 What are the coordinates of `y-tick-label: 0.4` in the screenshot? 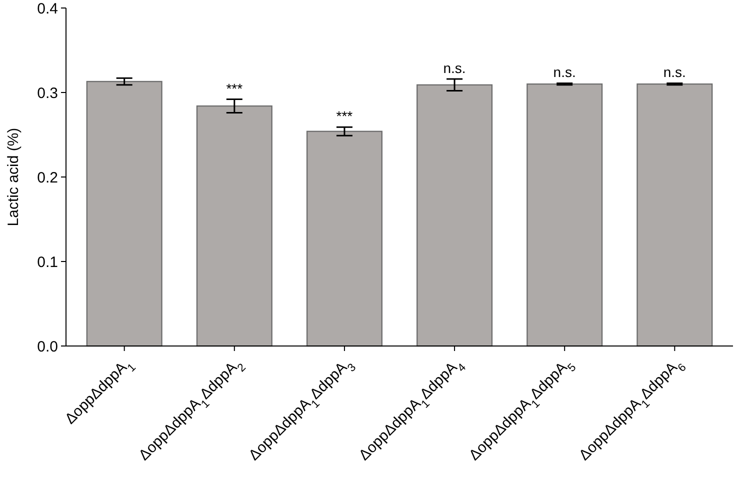 It's located at (47, 9).